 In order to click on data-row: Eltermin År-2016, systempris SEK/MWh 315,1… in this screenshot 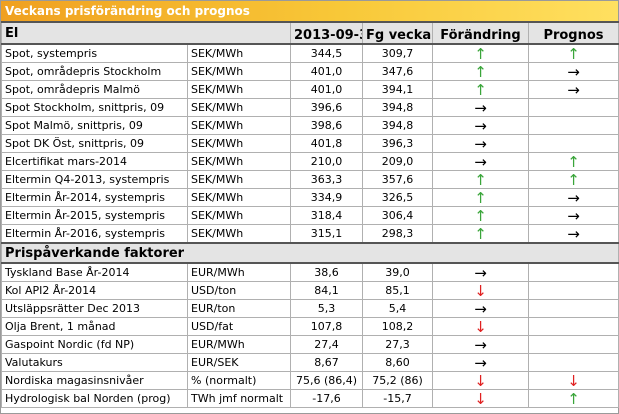, I will do `click(310, 234)`.